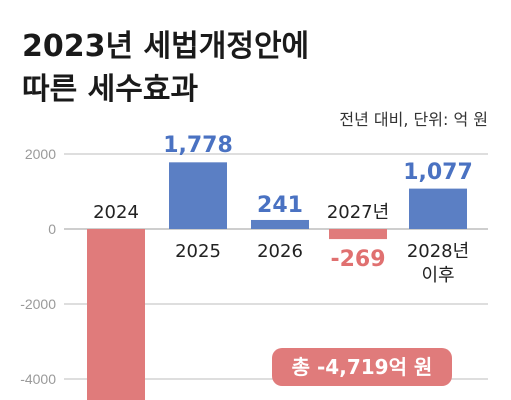  Describe the element at coordinates (52, 229) in the screenshot. I see `y-tick-label: 0` at that location.